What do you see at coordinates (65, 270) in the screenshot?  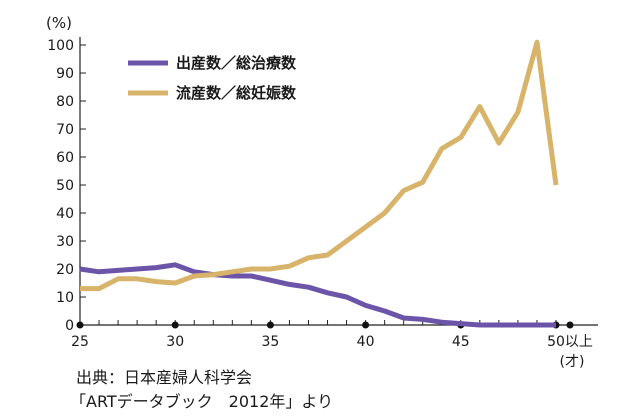 I see `y-tick-label: 20` at bounding box center [65, 270].